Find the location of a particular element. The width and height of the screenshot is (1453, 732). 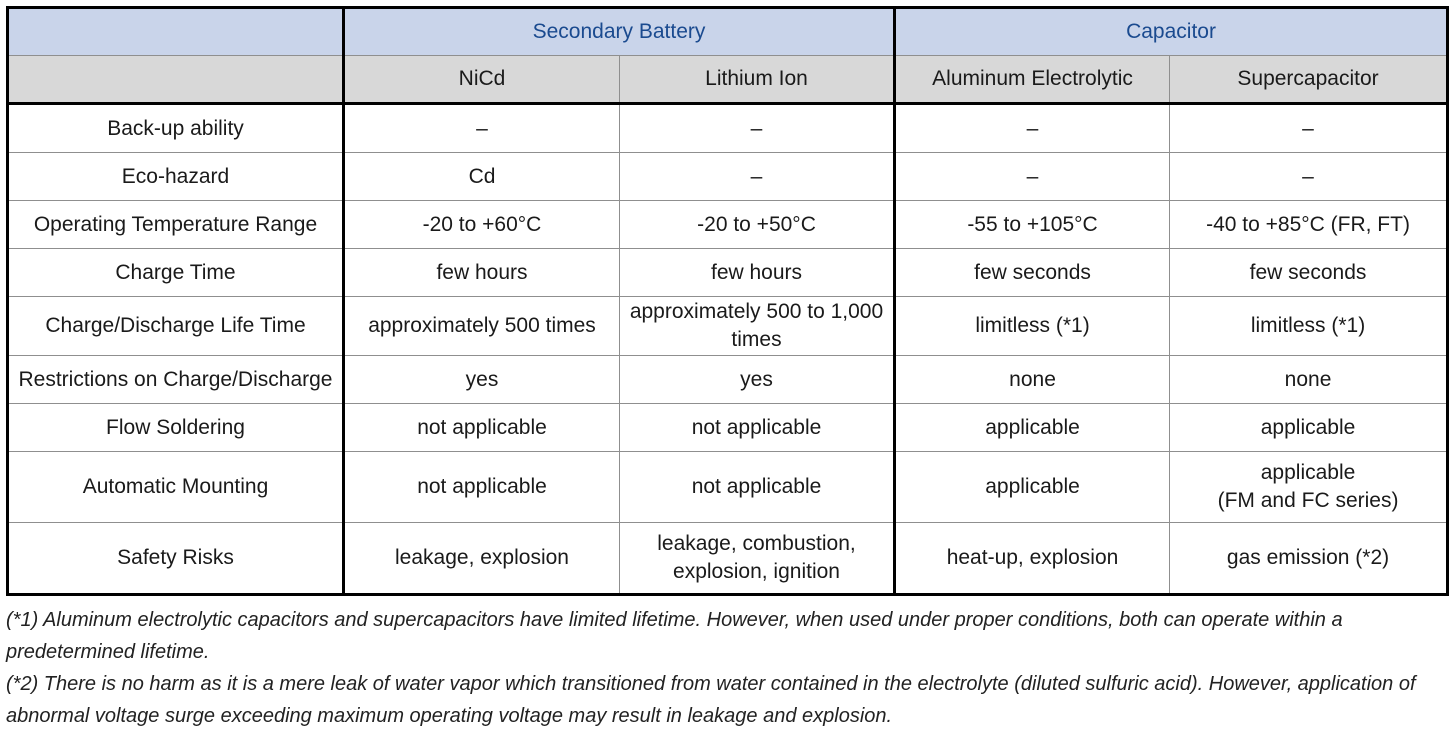

table-cell: leakage, explosion is located at coordinates (481, 558).